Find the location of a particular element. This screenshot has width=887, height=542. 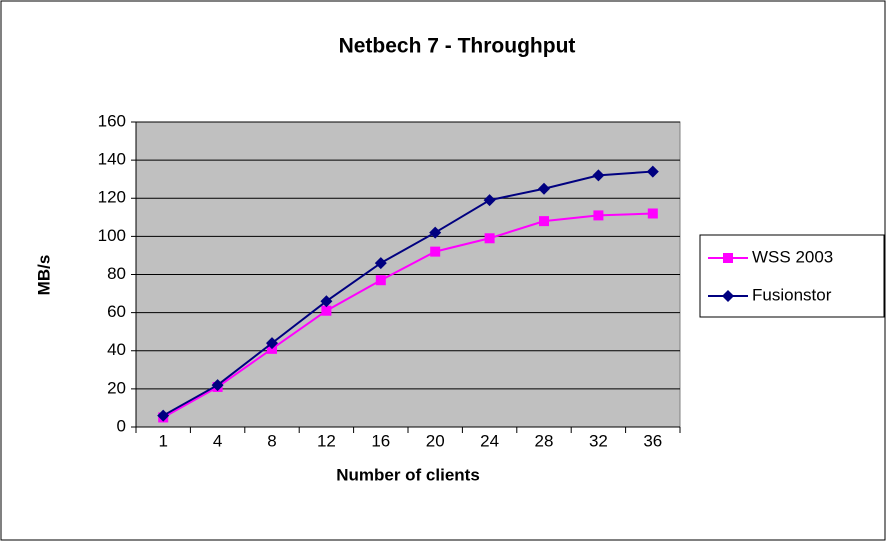

x-tick-label: 24 is located at coordinates (489, 440).